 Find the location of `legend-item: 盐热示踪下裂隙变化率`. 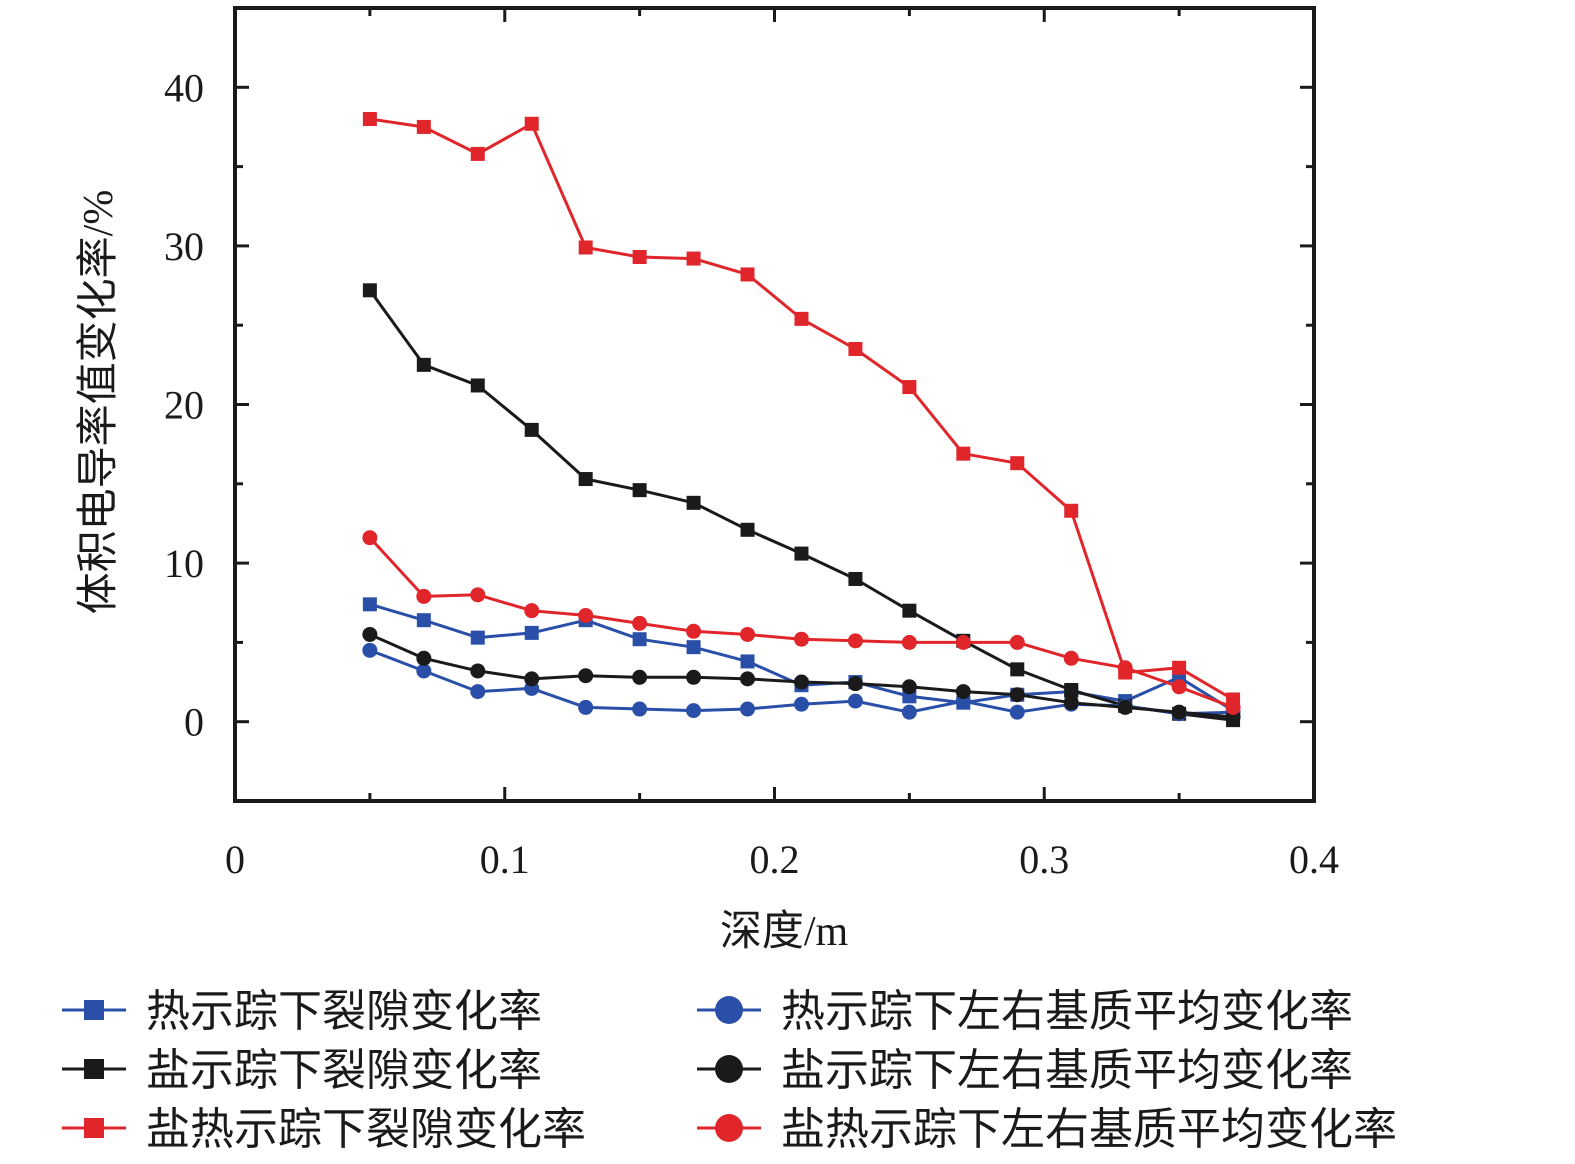

legend-item: 盐热示踪下裂隙变化率 is located at coordinates (324, 1129).